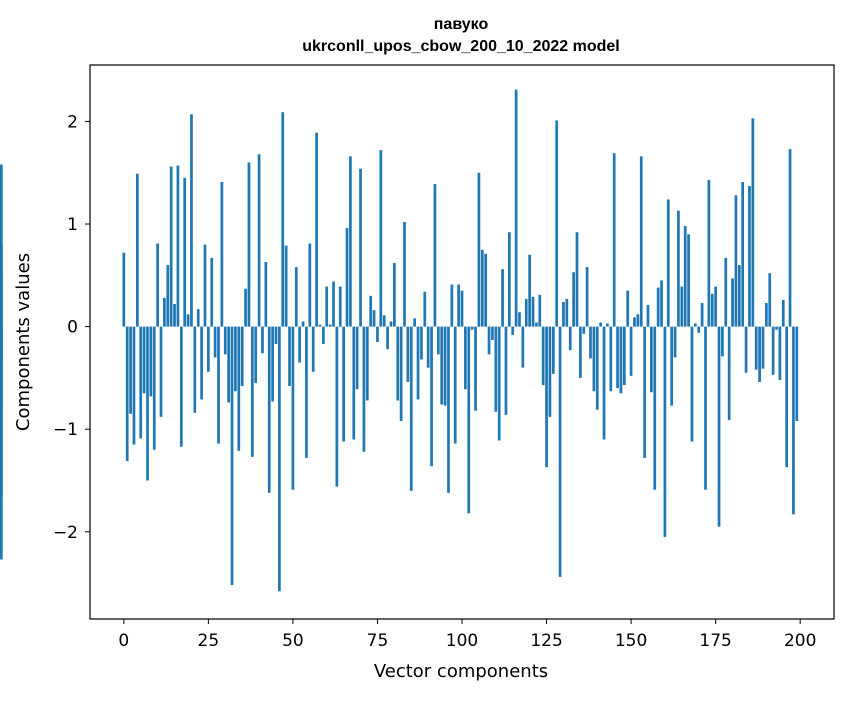 The image size is (847, 701). I want to click on y-tick-label: −1, so click(65, 430).